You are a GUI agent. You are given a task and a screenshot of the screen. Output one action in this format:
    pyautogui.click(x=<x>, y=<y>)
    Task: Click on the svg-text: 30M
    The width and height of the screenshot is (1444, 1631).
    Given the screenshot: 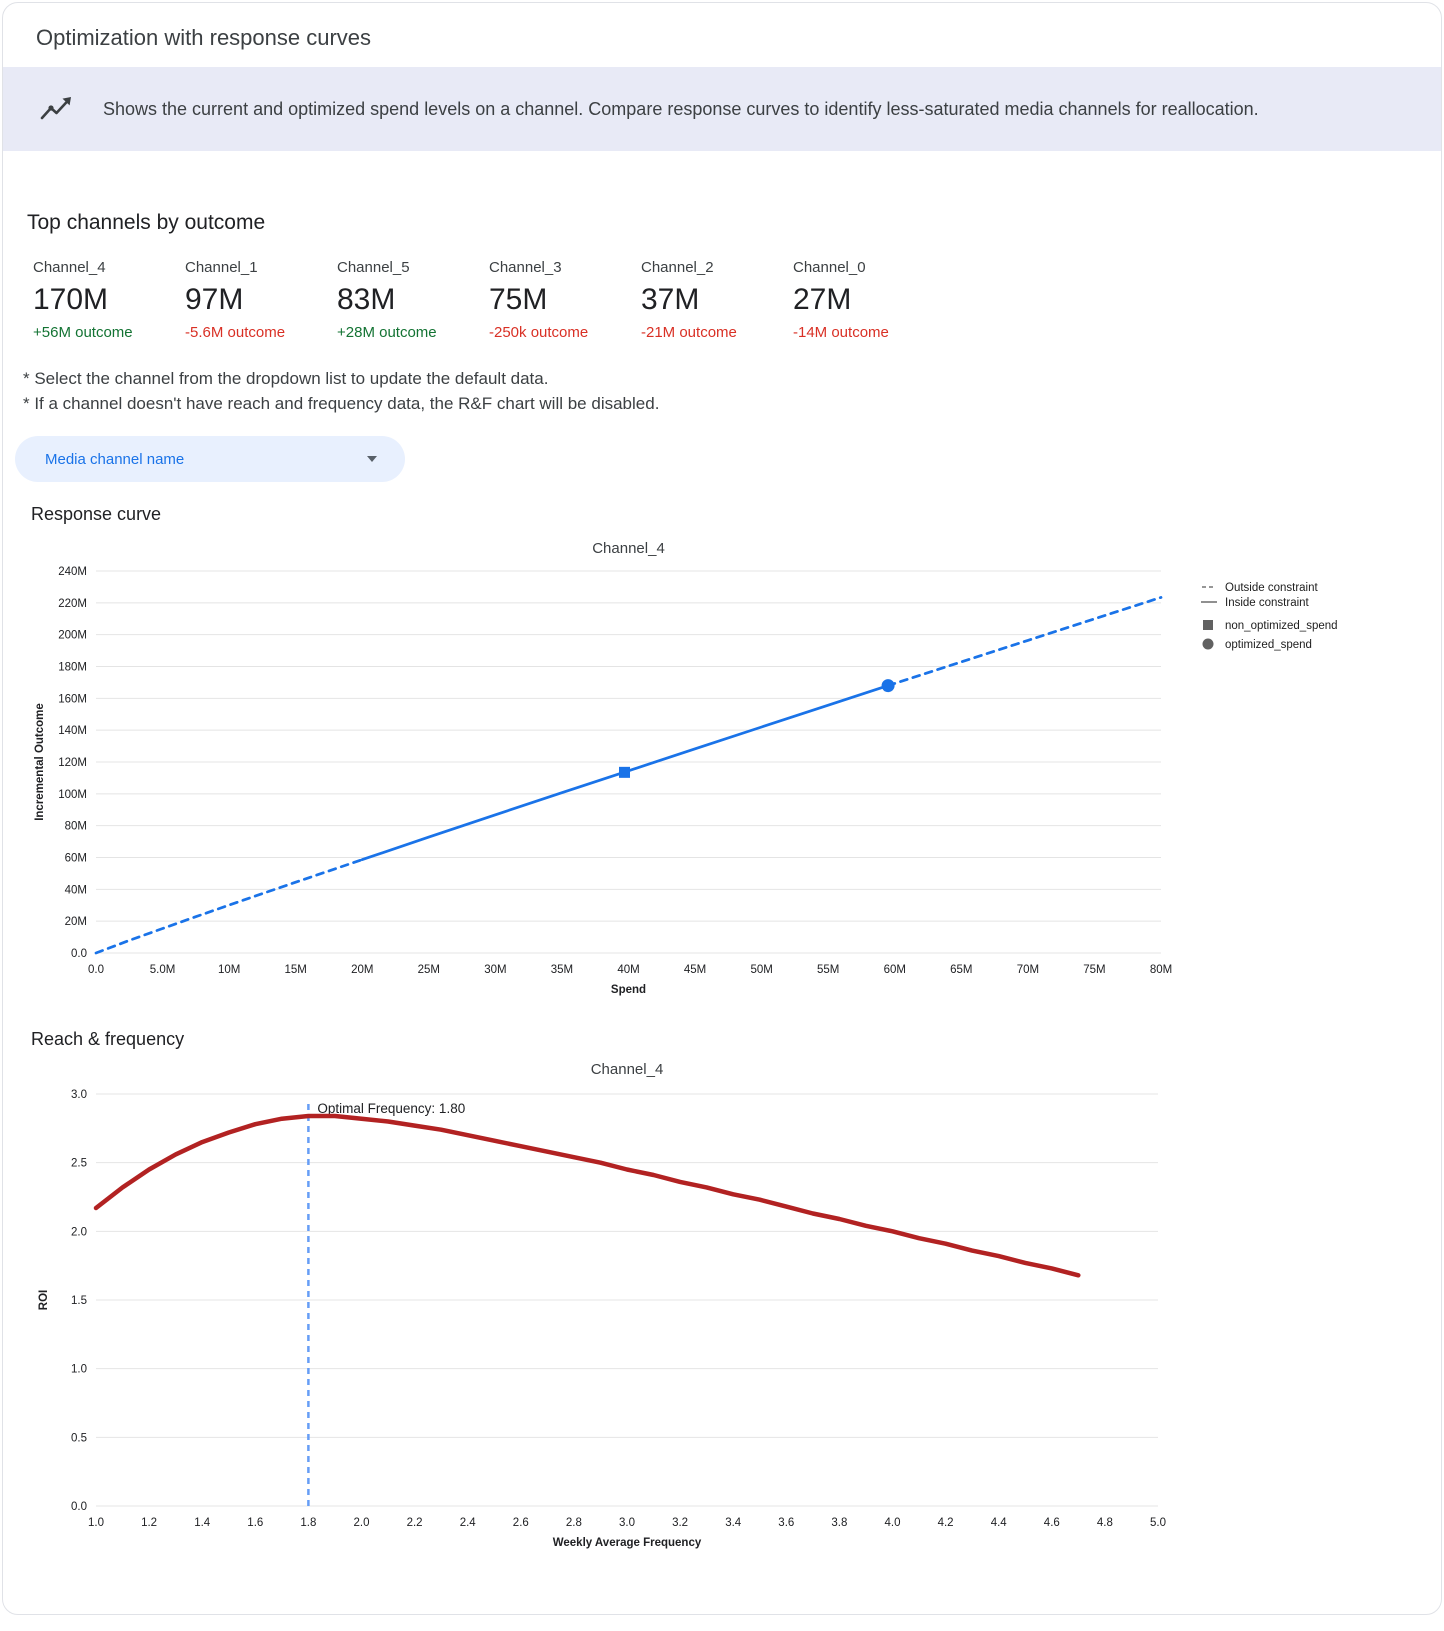 What is the action you would take?
    pyautogui.click(x=495, y=970)
    